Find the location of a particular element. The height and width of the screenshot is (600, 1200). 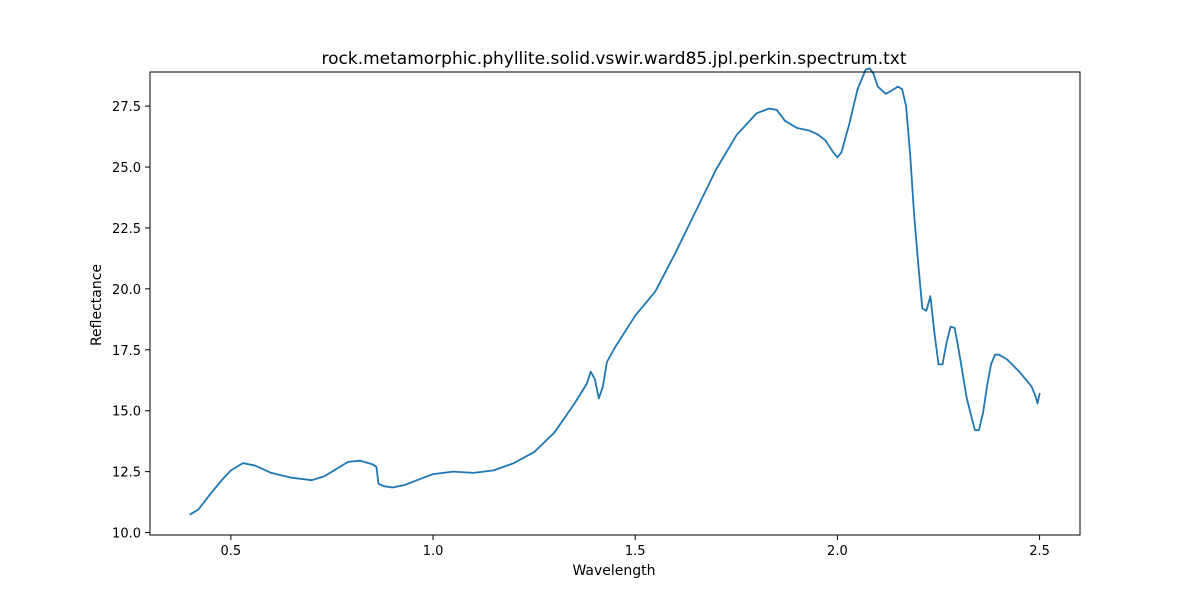

x-tick-label: 2.0 is located at coordinates (837, 551).